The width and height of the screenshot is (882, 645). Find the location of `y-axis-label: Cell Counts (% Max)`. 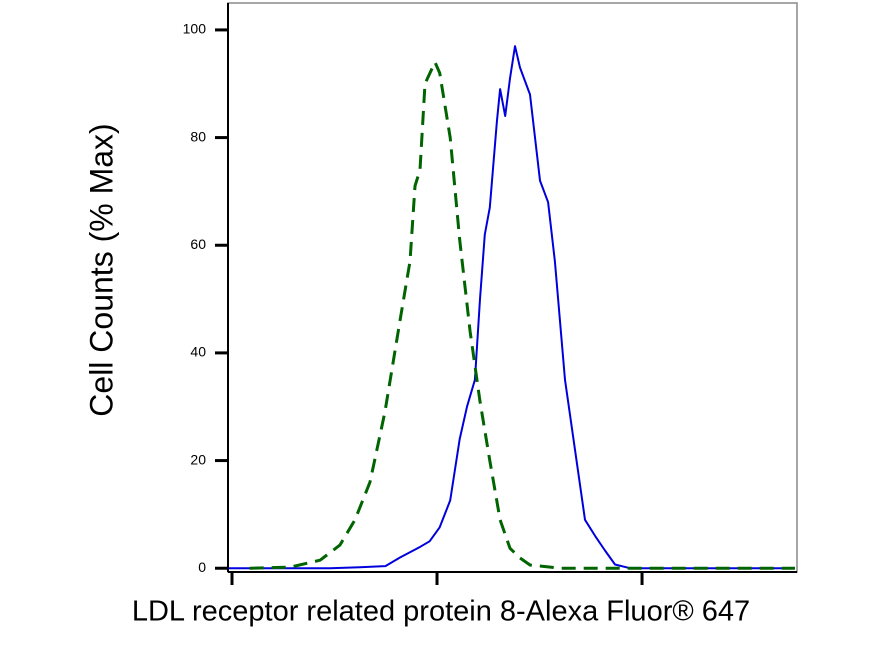

y-axis-label: Cell Counts (% Max) is located at coordinates (101, 269).